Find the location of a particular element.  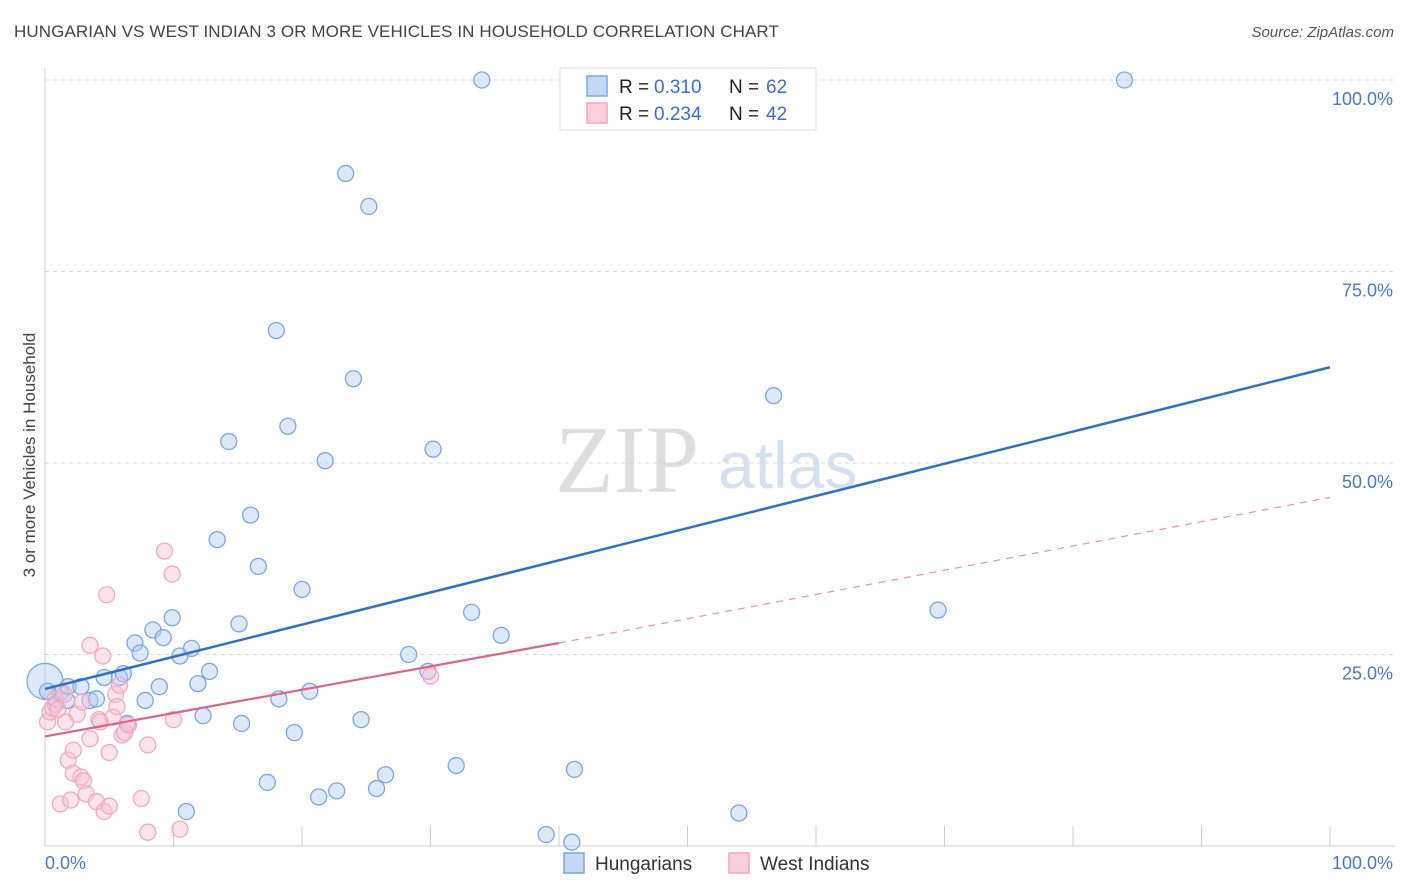

series-legend-swatch-hungarians is located at coordinates (574, 863).